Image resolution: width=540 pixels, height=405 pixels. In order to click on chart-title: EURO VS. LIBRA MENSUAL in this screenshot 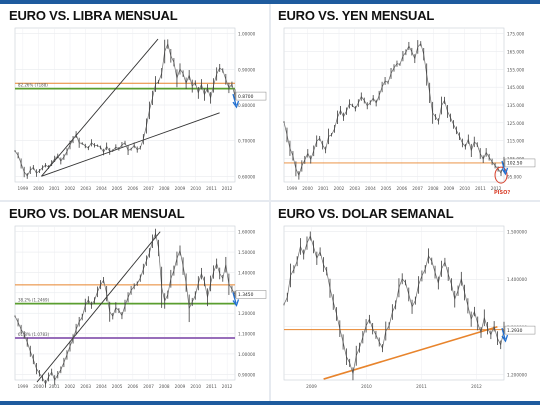, I will do `click(93, 15)`.